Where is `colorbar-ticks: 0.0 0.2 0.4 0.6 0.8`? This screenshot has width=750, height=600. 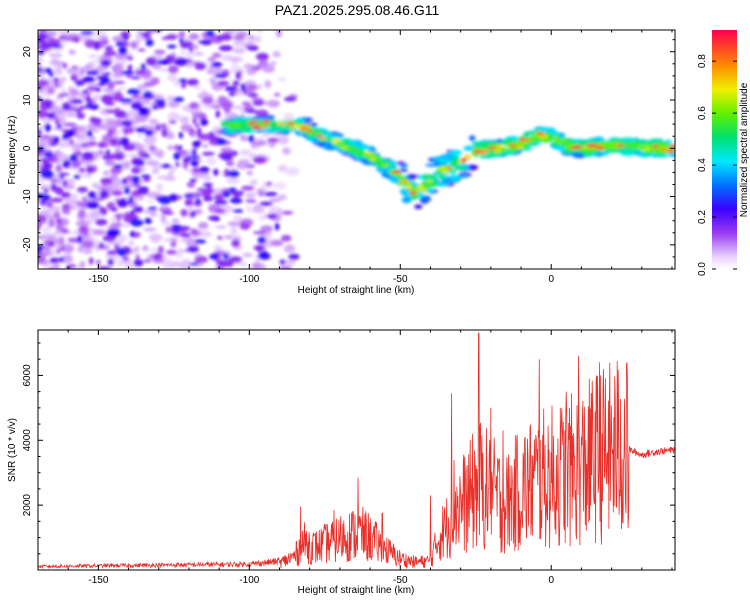 colorbar-ticks: 0.0 0.2 0.4 0.6 0.8 is located at coordinates (717, 165).